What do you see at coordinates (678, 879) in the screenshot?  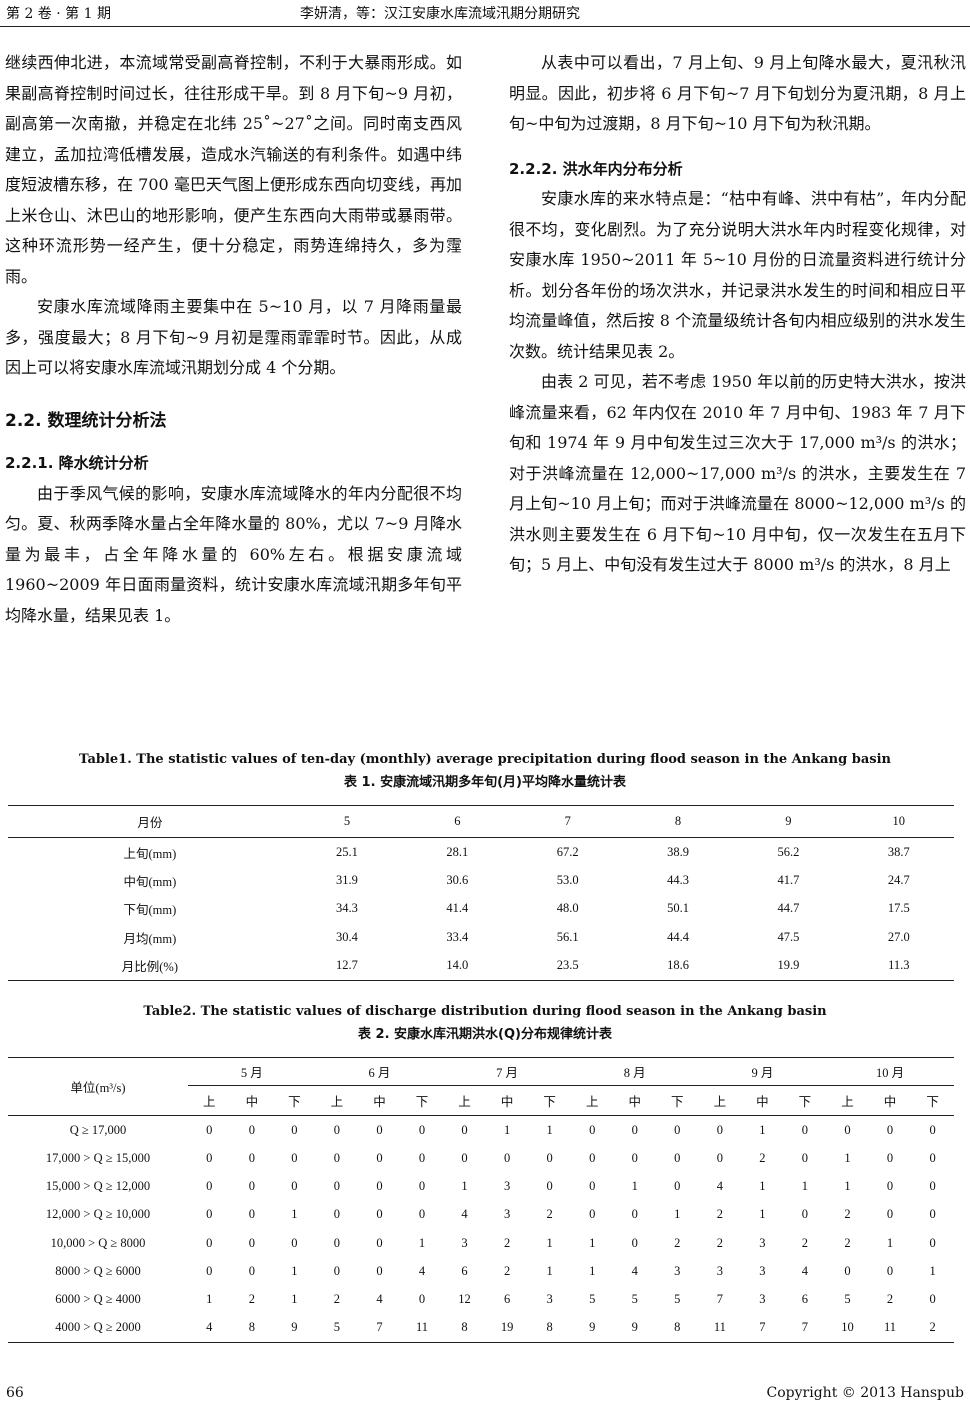 I see `table-cell: 44.3` at bounding box center [678, 879].